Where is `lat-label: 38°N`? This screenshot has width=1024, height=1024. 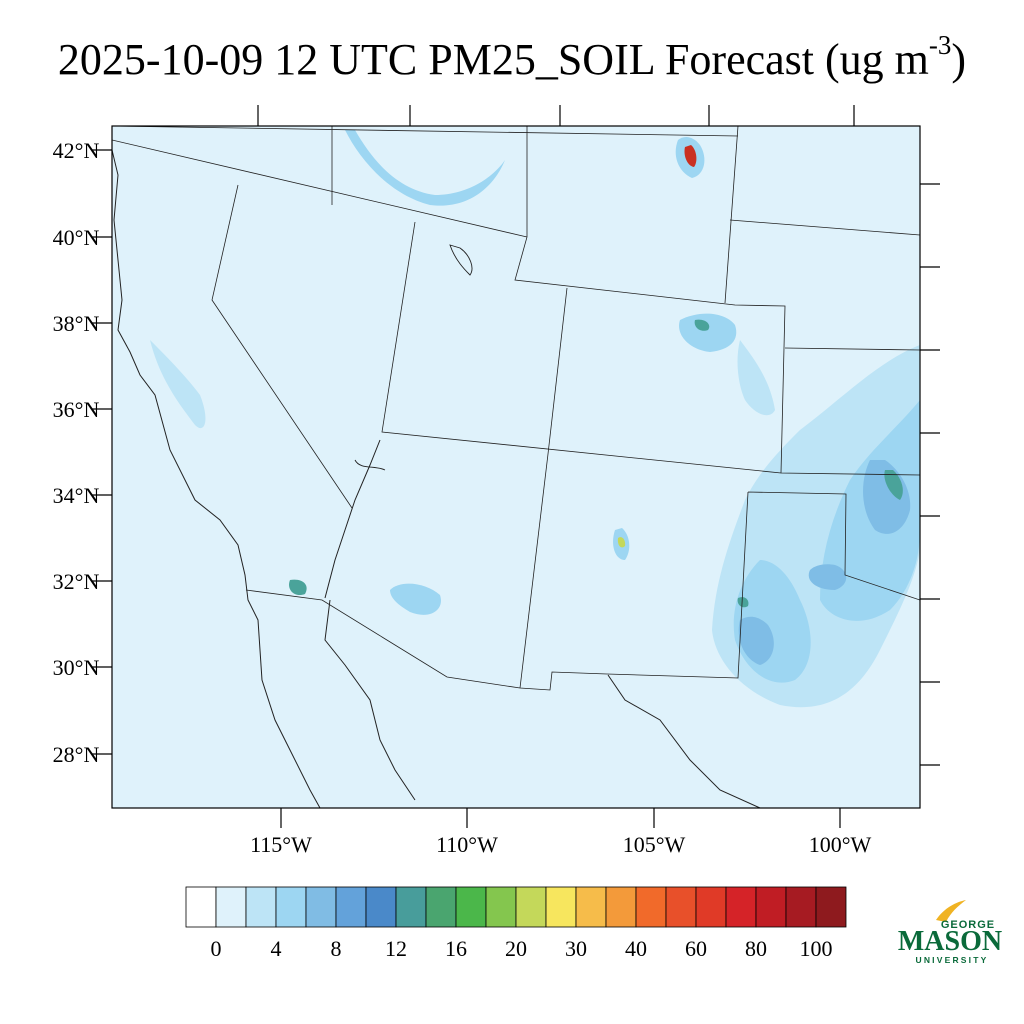 lat-label: 38°N is located at coordinates (76, 323).